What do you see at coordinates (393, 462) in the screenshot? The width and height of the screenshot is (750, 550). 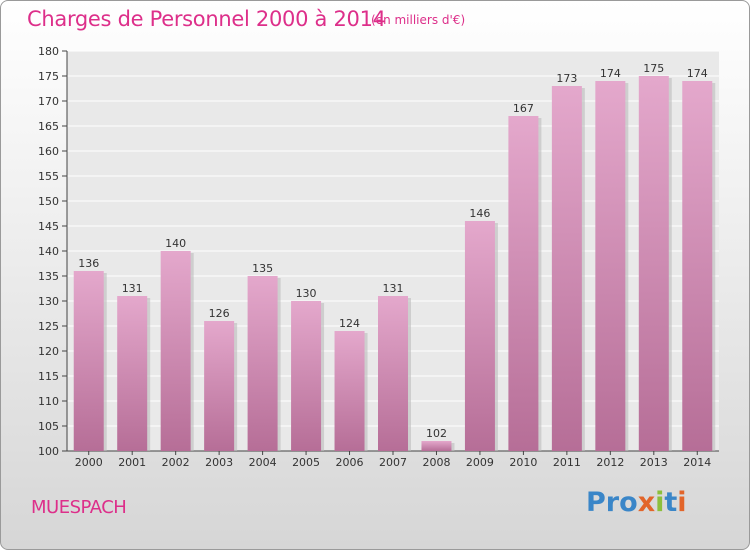 I see `x-tick-label: 2007` at bounding box center [393, 462].